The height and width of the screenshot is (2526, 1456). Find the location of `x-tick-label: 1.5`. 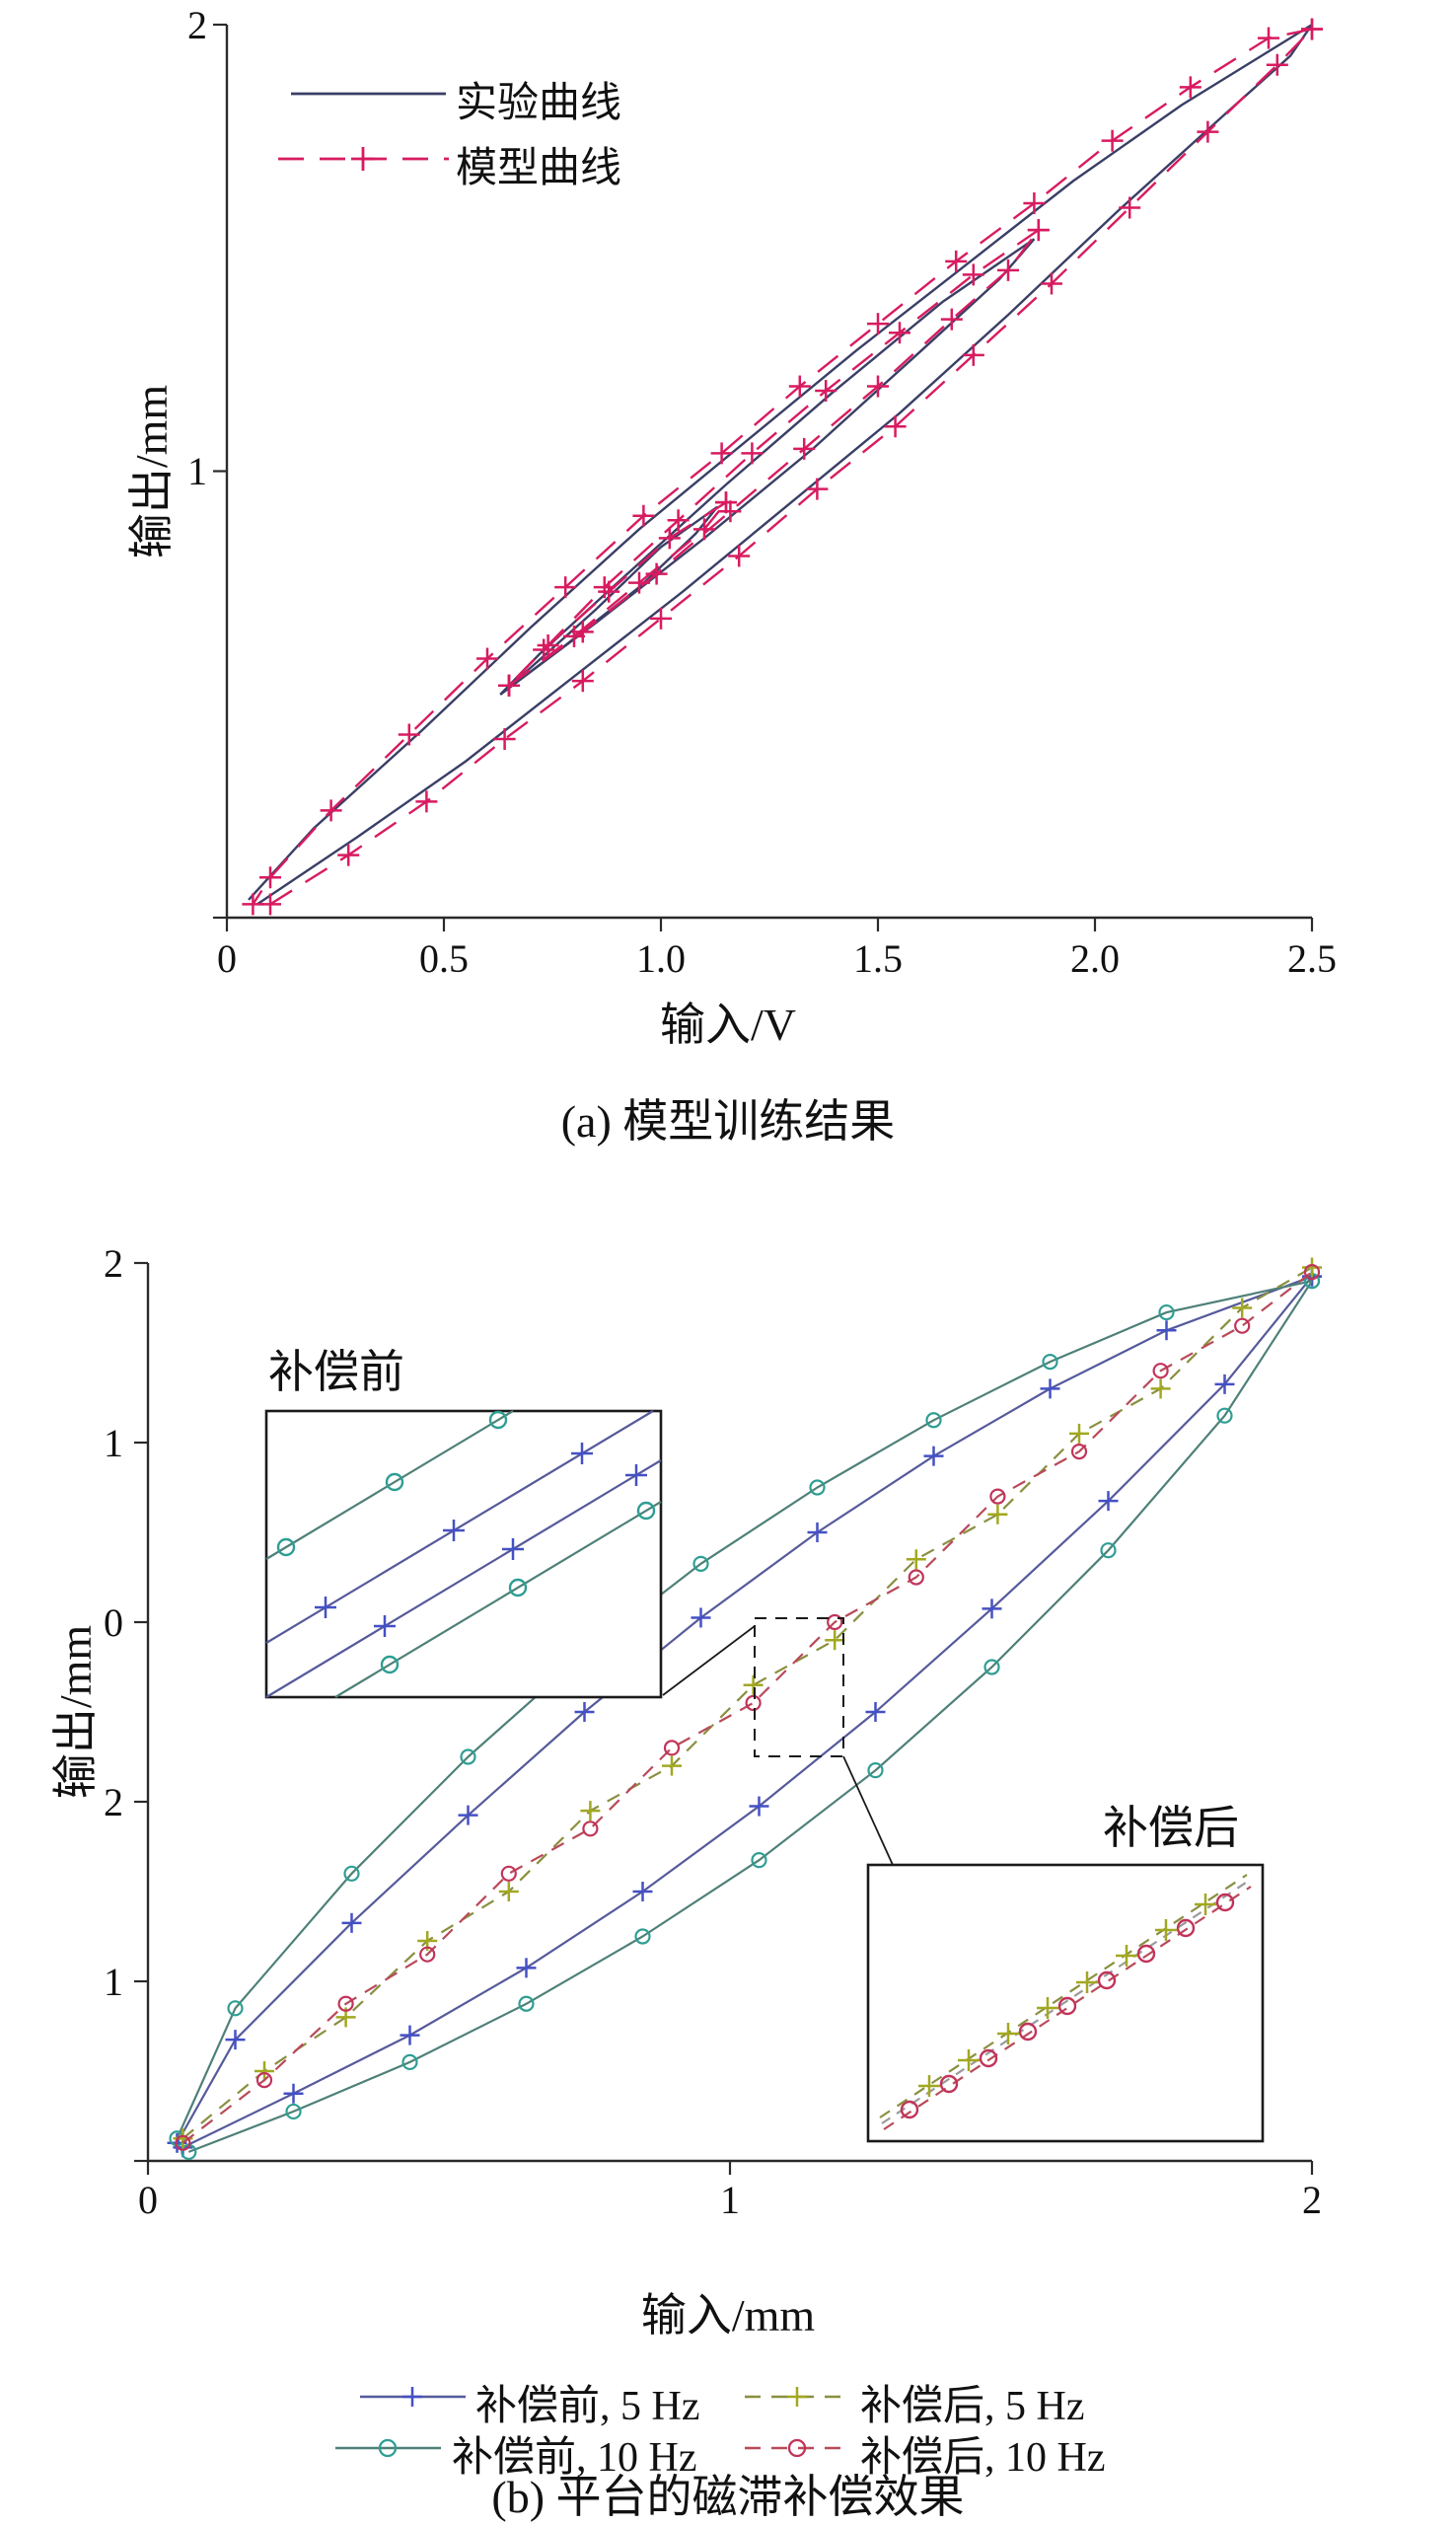

x-tick-label: 1.5 is located at coordinates (878, 958).